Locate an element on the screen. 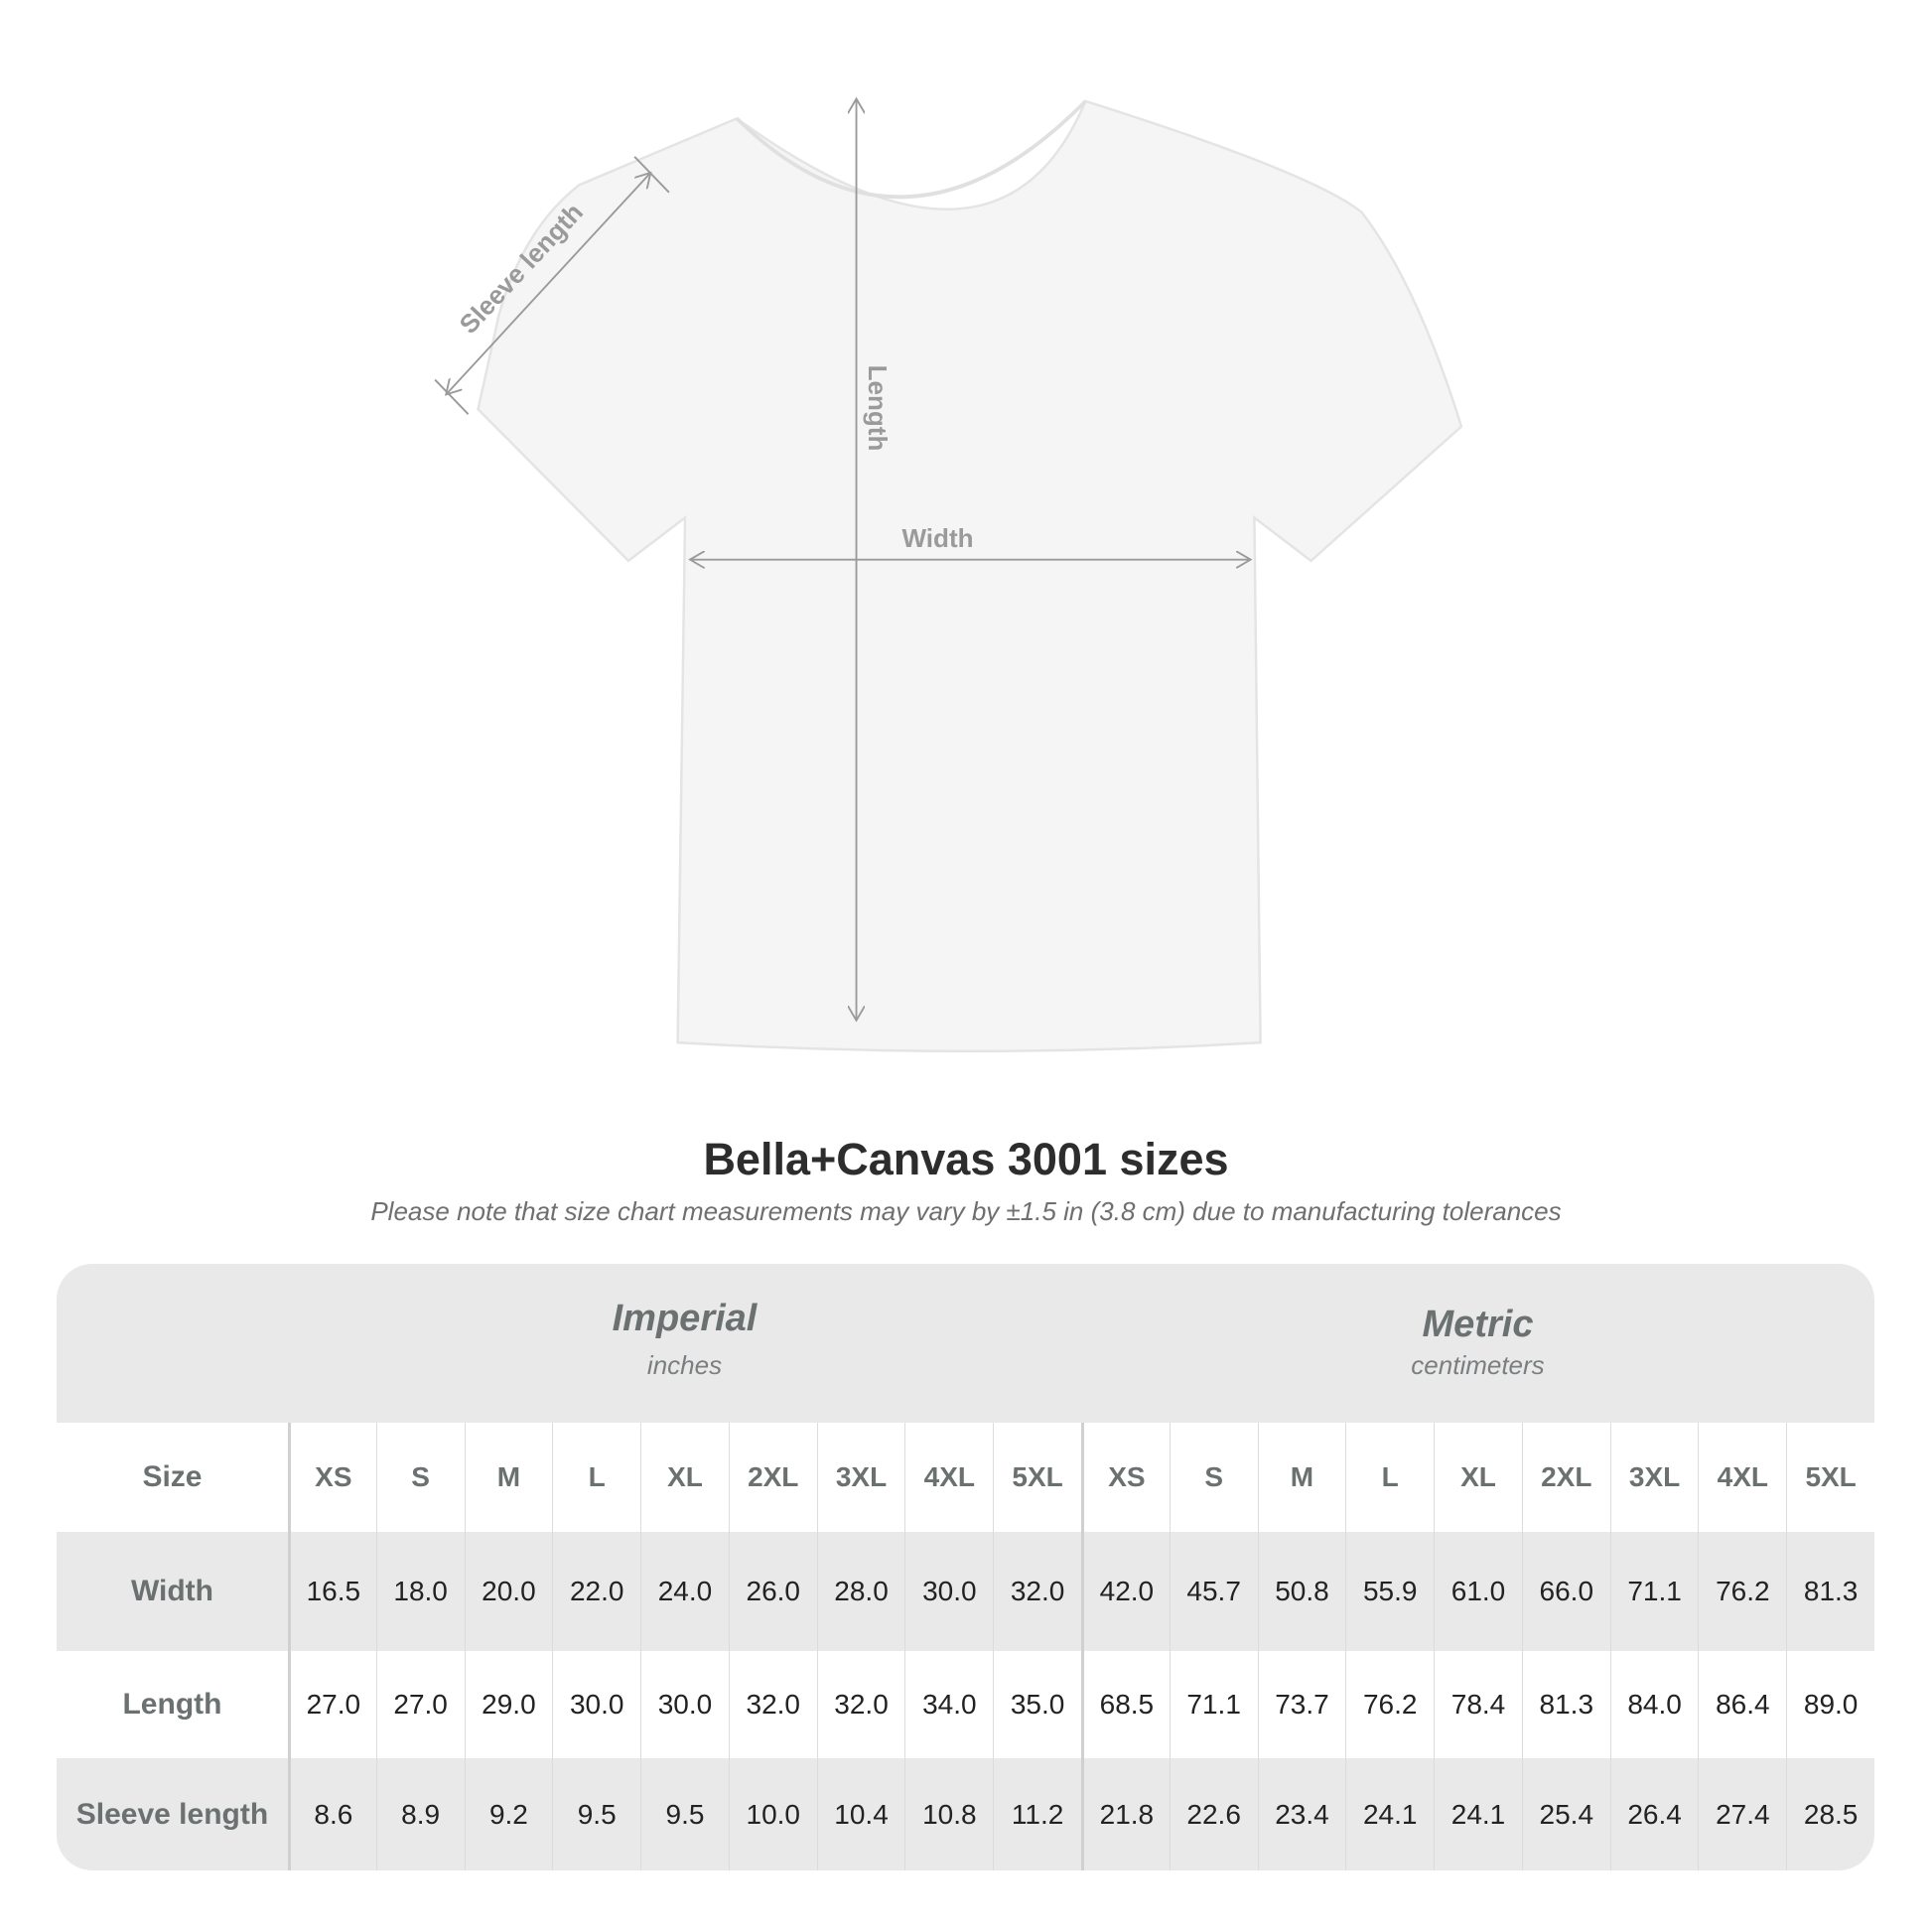 The image size is (1932, 1932). page-title: Bella+Canvas 3001 sizes is located at coordinates (966, 1159).